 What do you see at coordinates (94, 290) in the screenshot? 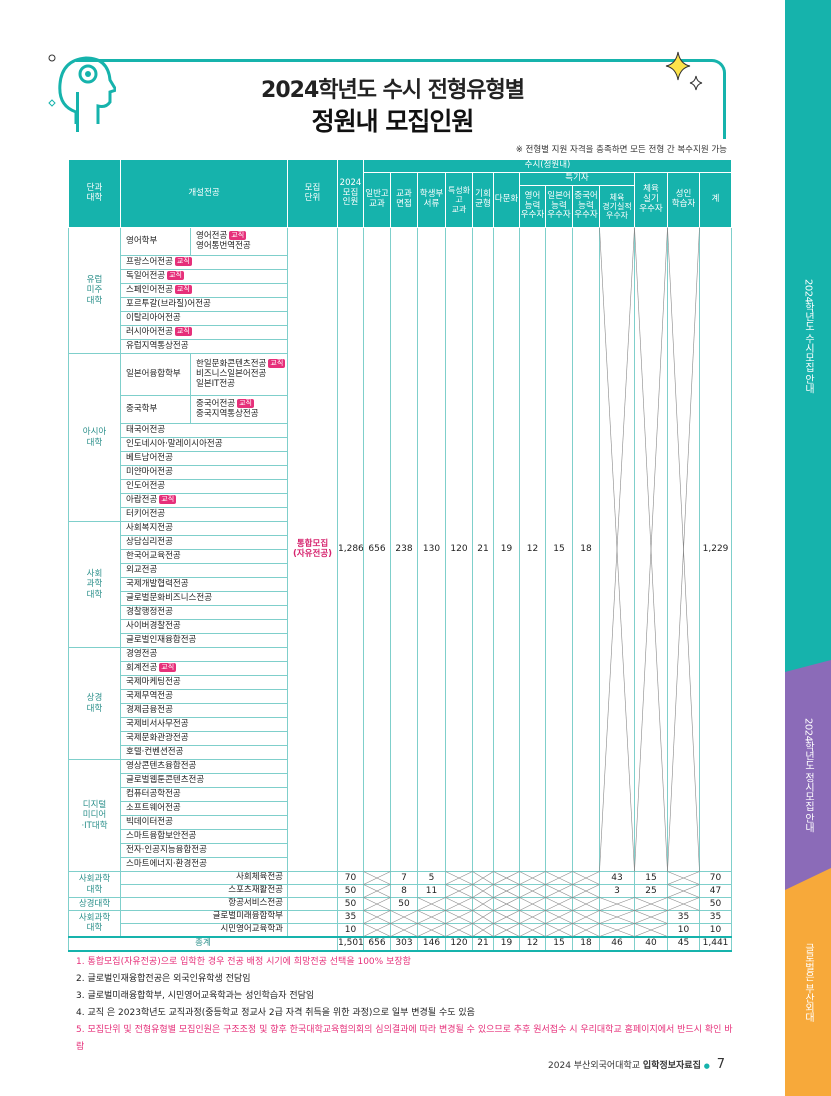
I see `college-cell: 유럽 미주 대학` at bounding box center [94, 290].